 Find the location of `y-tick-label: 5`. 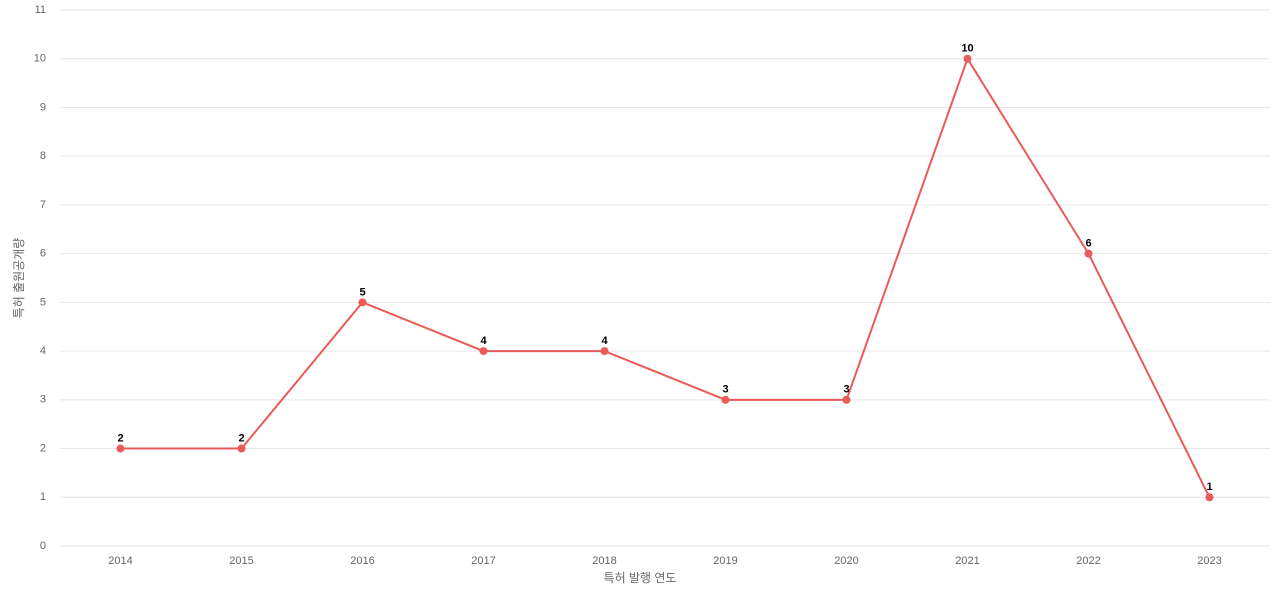

y-tick-label: 5 is located at coordinates (43, 302).